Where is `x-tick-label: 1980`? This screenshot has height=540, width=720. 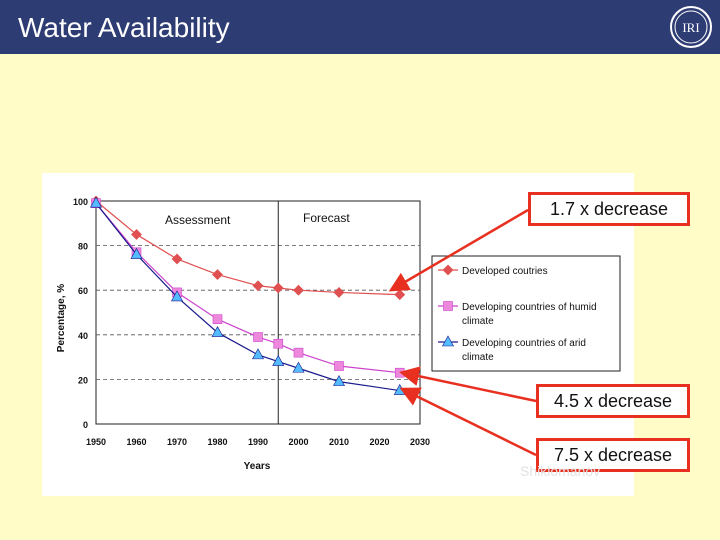
x-tick-label: 1980 is located at coordinates (217, 442).